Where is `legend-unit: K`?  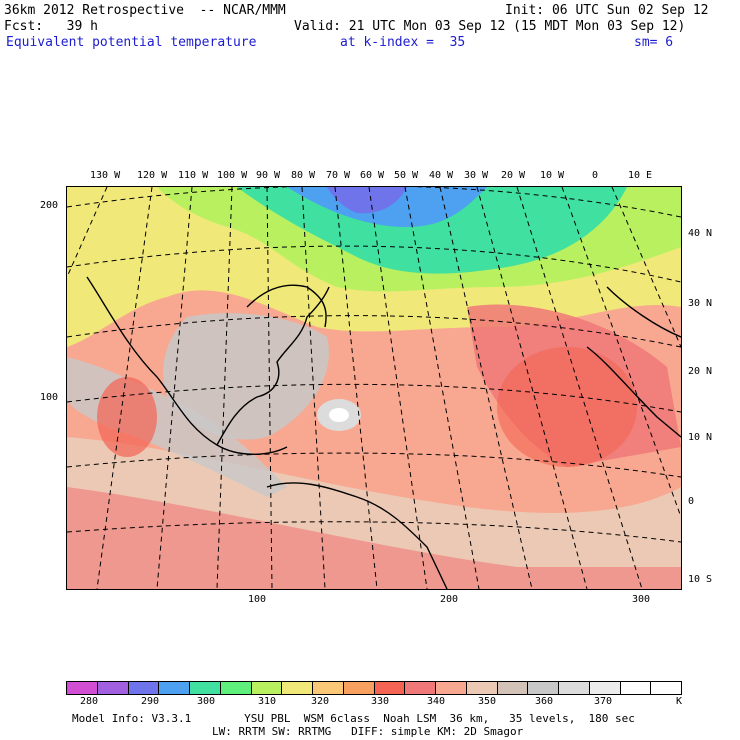 legend-unit: K is located at coordinates (679, 701).